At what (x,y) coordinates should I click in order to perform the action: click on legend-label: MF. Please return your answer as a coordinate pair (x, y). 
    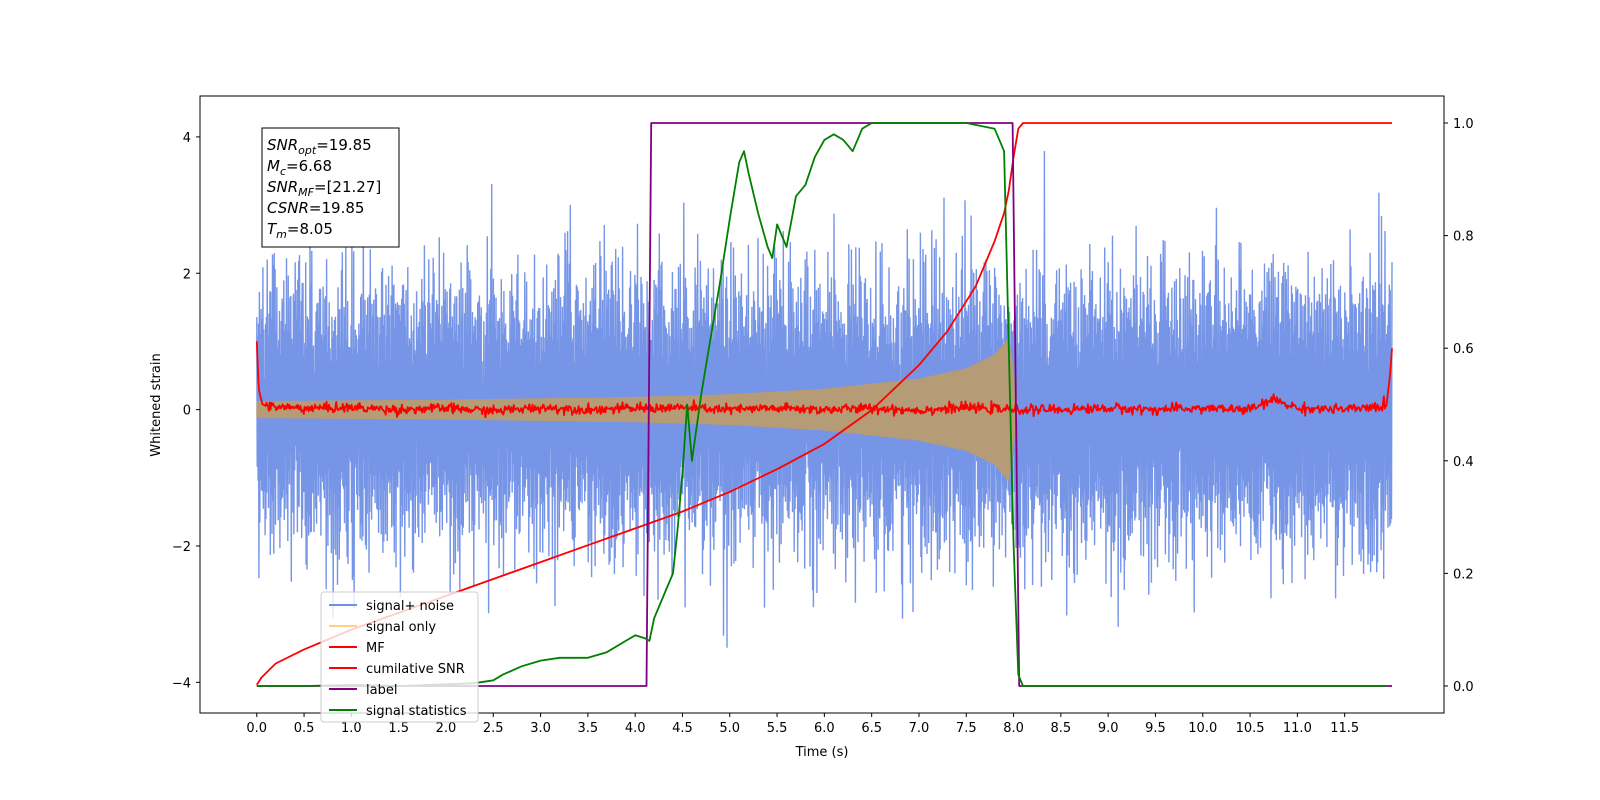
    Looking at the image, I should click on (375, 648).